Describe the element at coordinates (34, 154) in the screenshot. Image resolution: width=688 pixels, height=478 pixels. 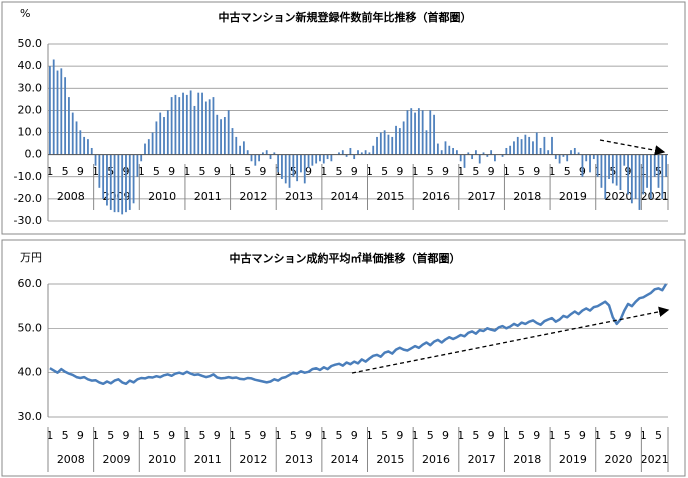
I see `y-tick-label: 0.0` at that location.